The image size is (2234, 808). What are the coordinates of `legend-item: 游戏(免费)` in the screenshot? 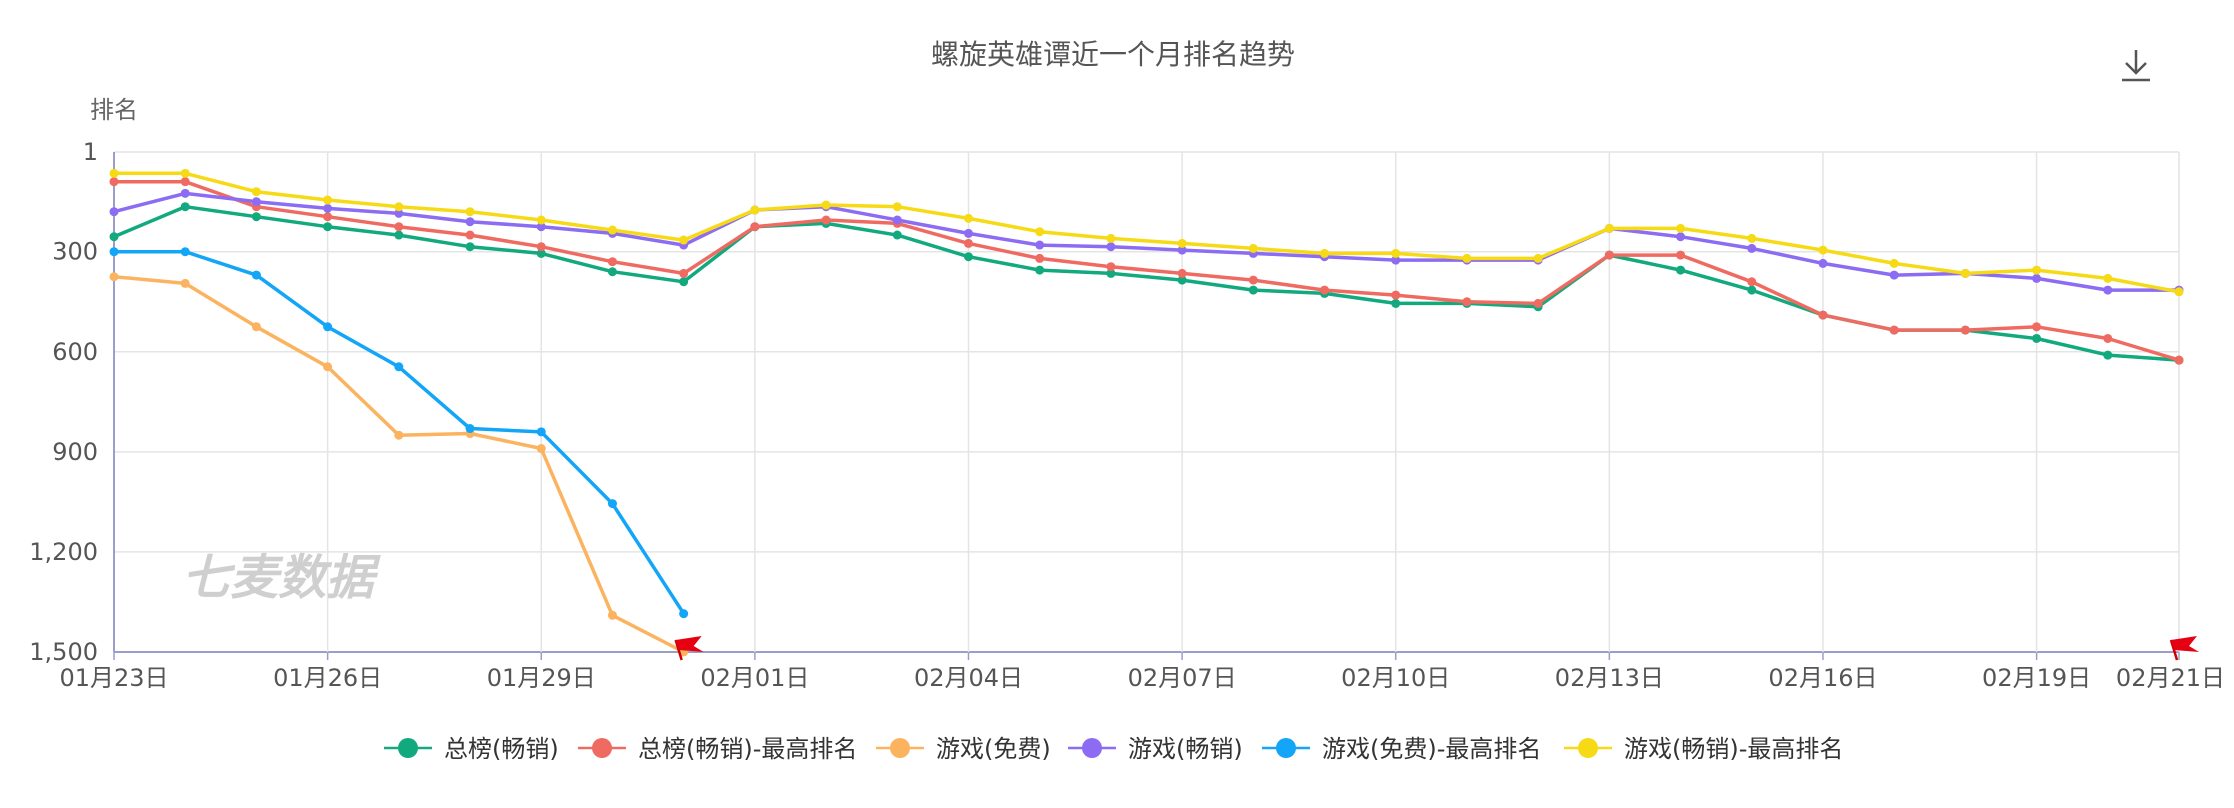 It's located at (963, 749).